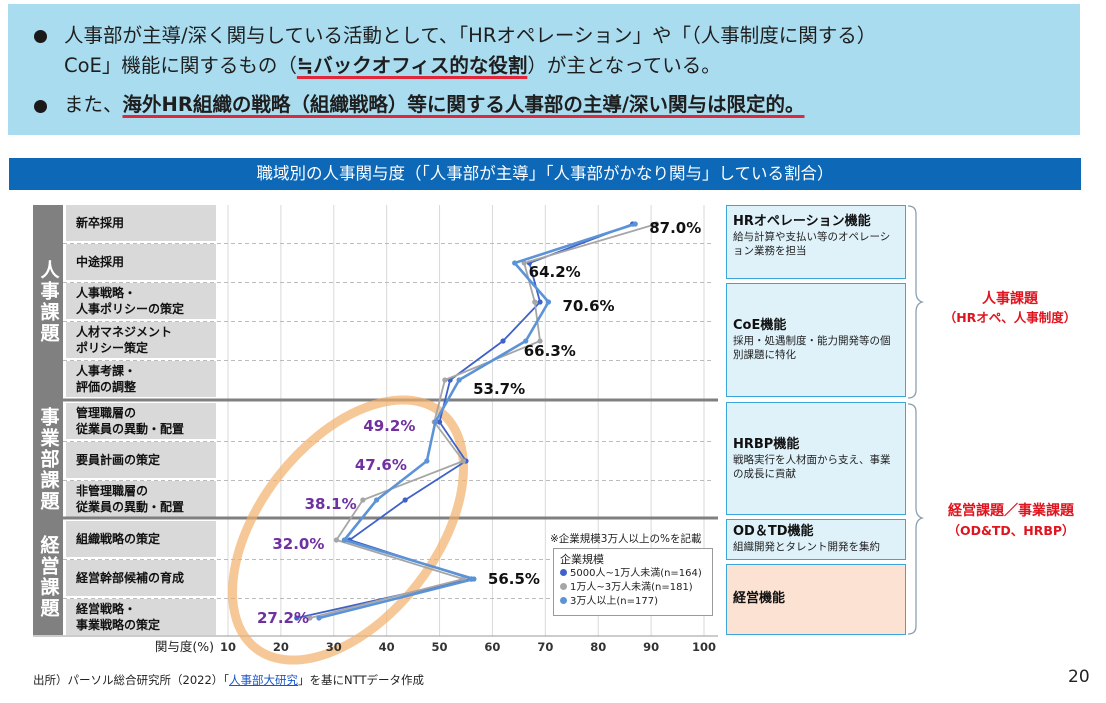 The height and width of the screenshot is (703, 1106). Describe the element at coordinates (816, 340) in the screenshot. I see `function-box-coe: CoE機能 採用・処遇制度・能力開発等の個別課題に特化` at that location.